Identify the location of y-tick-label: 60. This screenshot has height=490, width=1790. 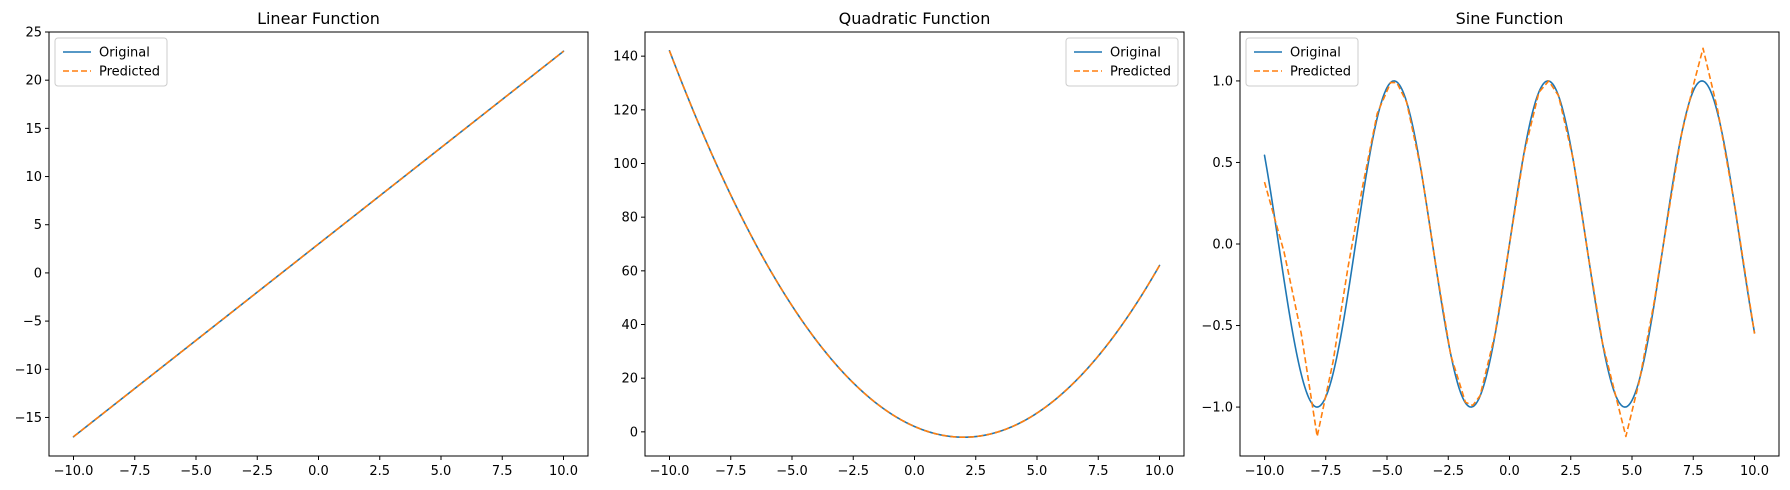
(629, 271).